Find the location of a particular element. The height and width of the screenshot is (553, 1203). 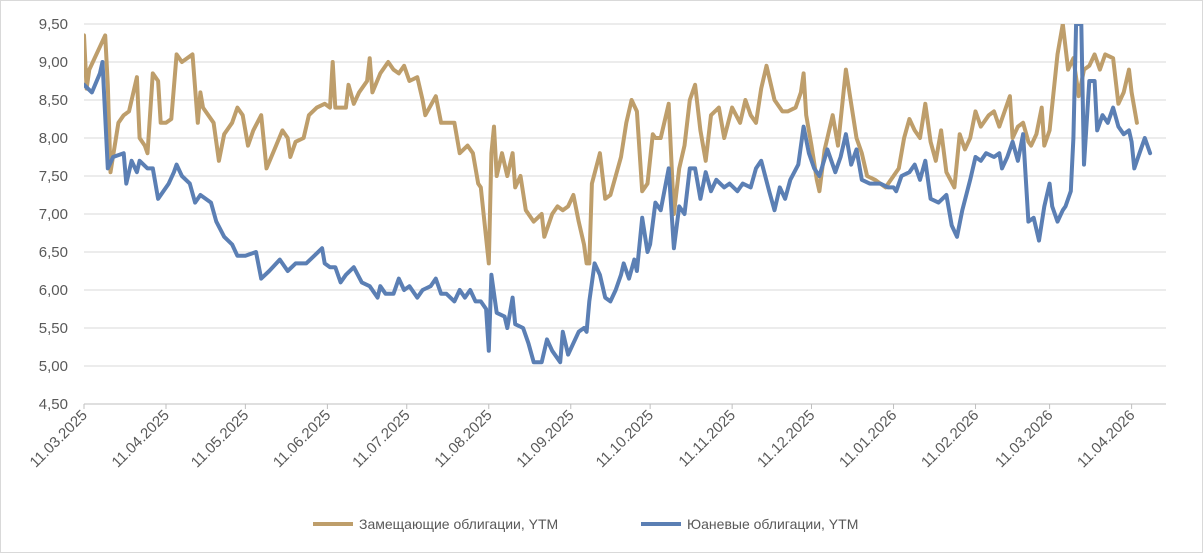

x-tick-label: 11.03.2025 is located at coordinates (59, 439).